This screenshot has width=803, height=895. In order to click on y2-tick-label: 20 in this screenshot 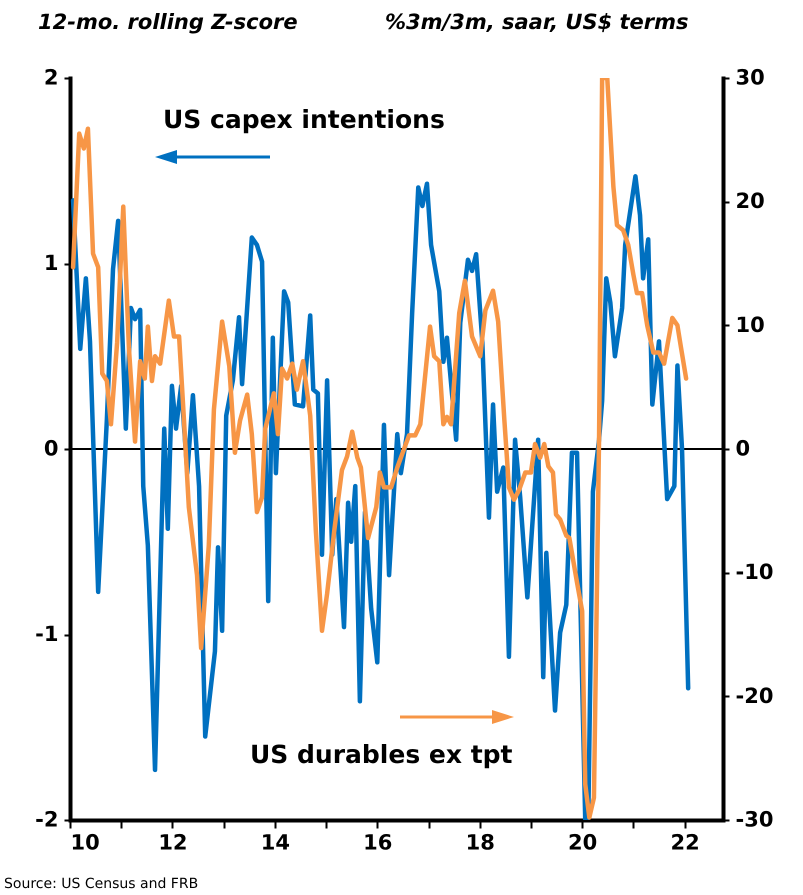, I will do `click(750, 201)`.